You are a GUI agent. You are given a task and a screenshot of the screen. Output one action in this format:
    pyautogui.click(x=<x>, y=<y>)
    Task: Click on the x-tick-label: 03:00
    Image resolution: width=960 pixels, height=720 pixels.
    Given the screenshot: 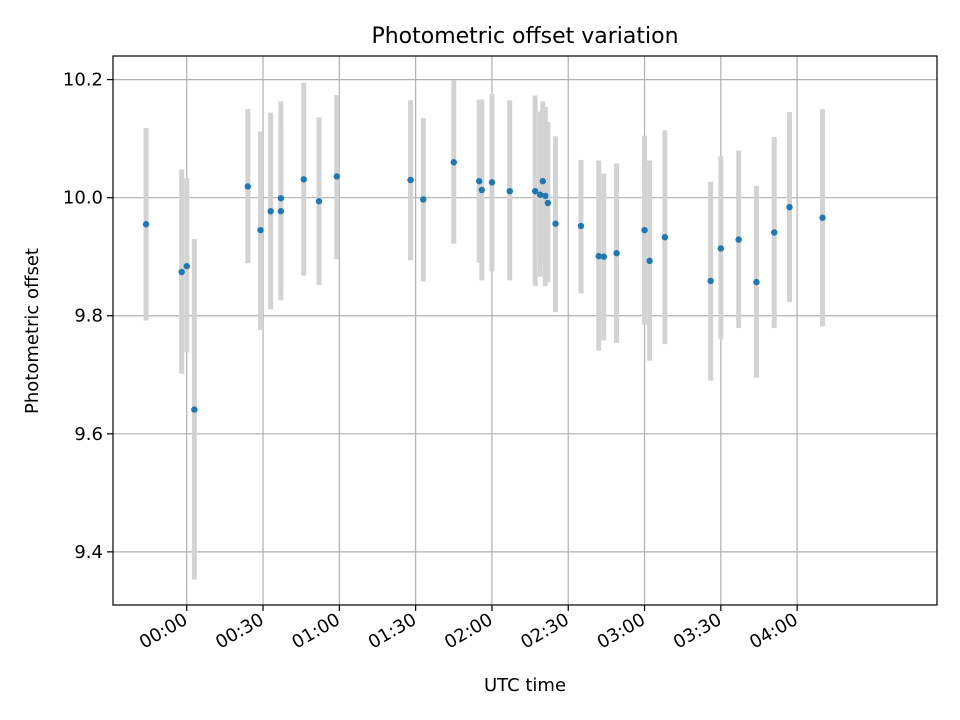 What is the action you would take?
    pyautogui.click(x=621, y=631)
    